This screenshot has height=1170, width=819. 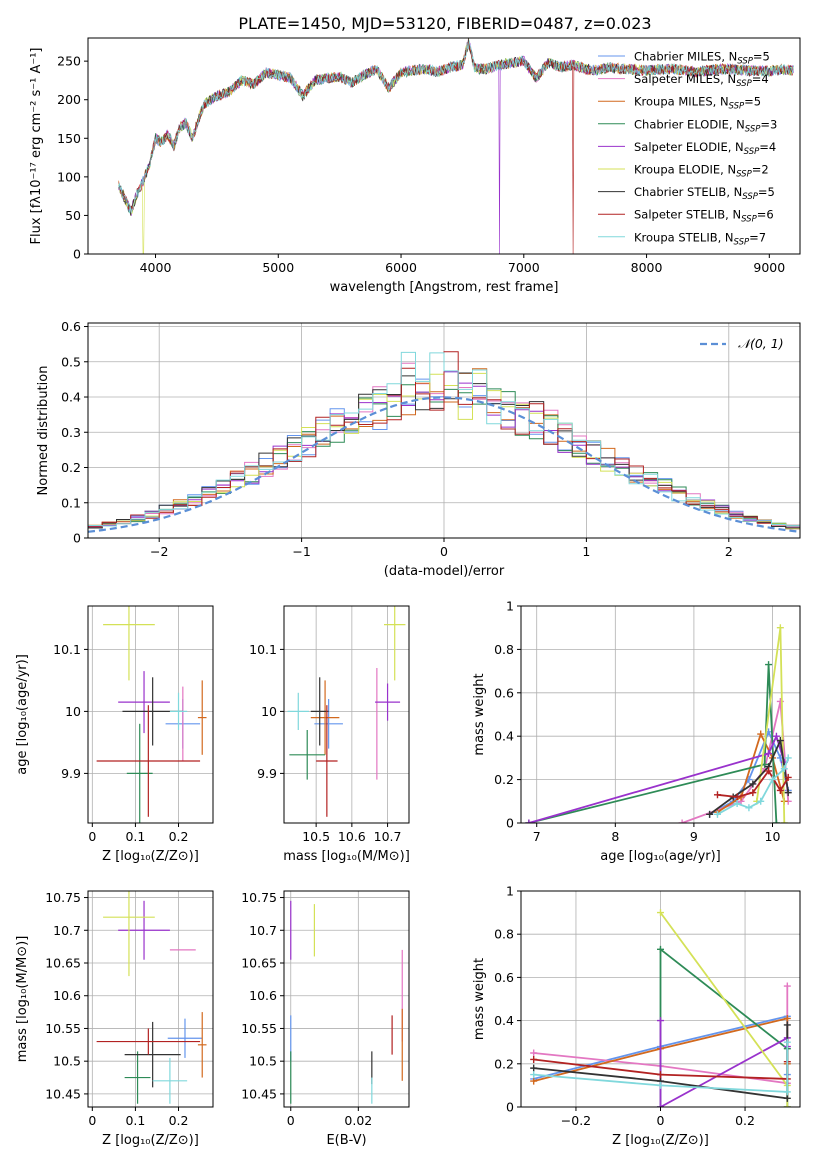 I want to click on legend-model: Salpeter MILES, N, so click(x=685, y=79).